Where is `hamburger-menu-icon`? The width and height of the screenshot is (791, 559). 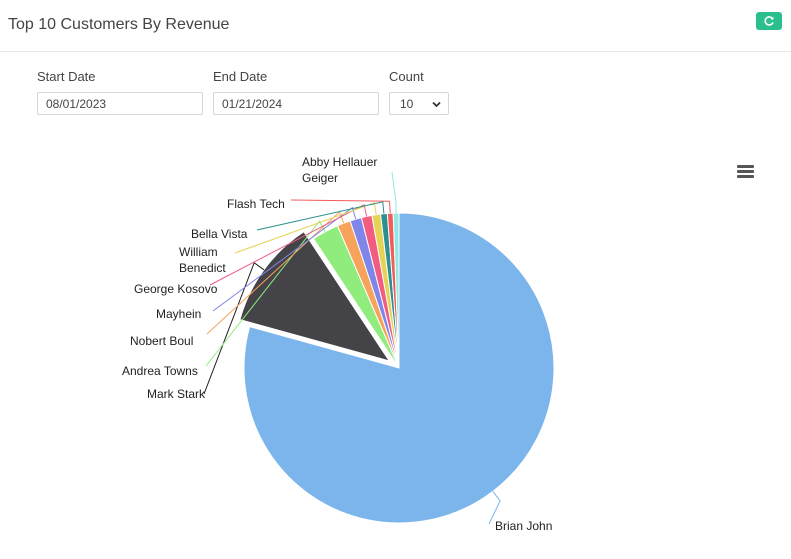 hamburger-menu-icon is located at coordinates (745, 166).